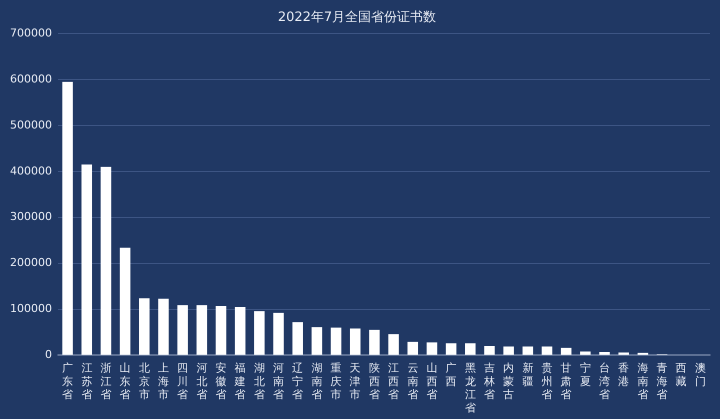 The width and height of the screenshot is (720, 419). What do you see at coordinates (336, 382) in the screenshot?
I see `x-tick-label: 重庆市` at bounding box center [336, 382].